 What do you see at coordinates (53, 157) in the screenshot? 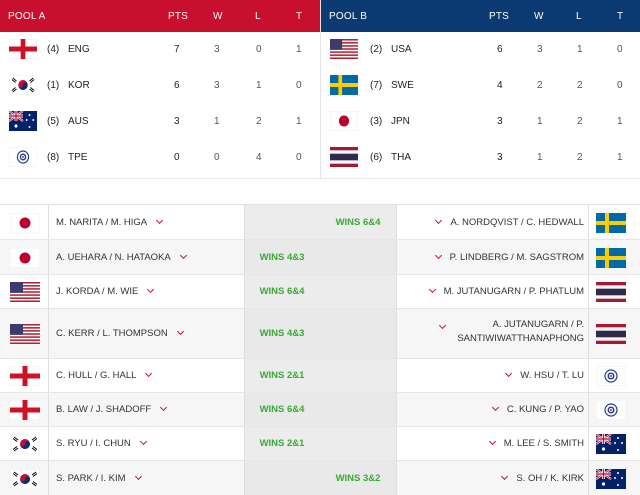
I see `seed-rank: (8)` at bounding box center [53, 157].